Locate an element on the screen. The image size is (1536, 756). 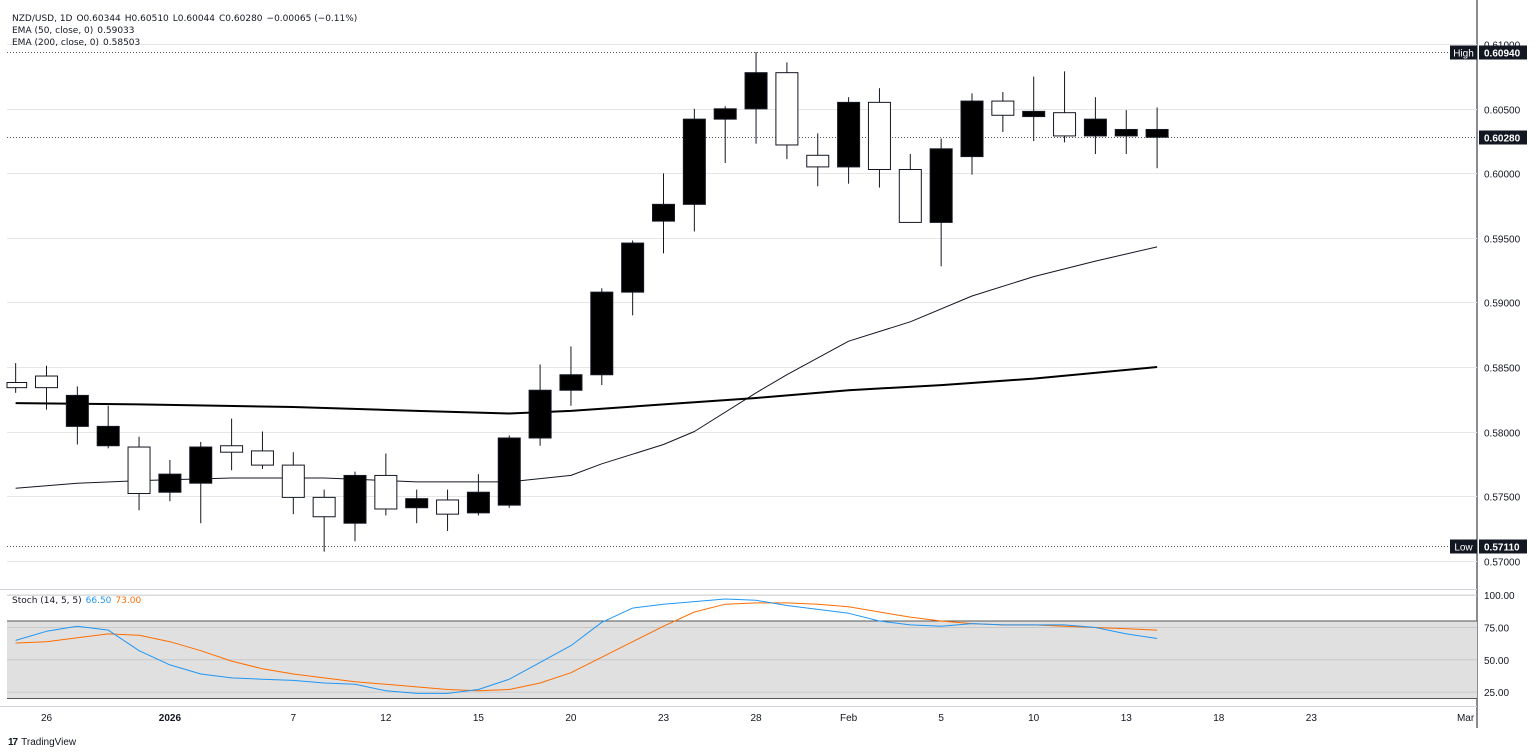
high-value: 0.60940 is located at coordinates (1502, 54).